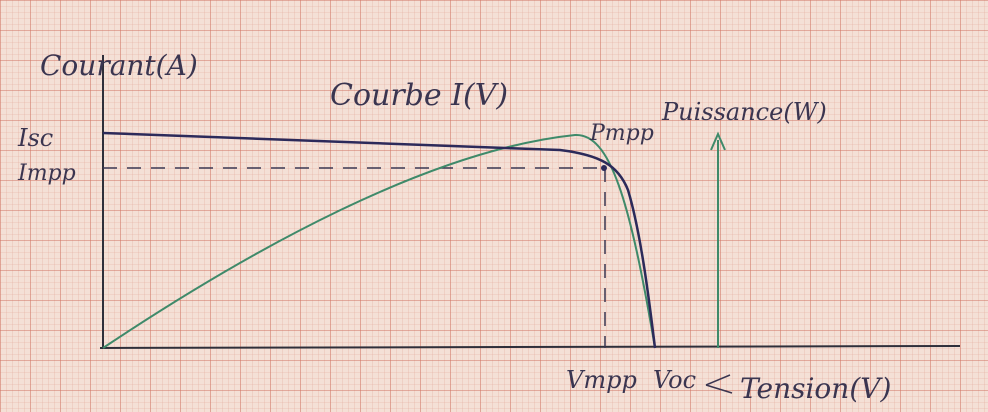 Image resolution: width=988 pixels, height=412 pixels. I want to click on isc-label: Isc, so click(35, 138).